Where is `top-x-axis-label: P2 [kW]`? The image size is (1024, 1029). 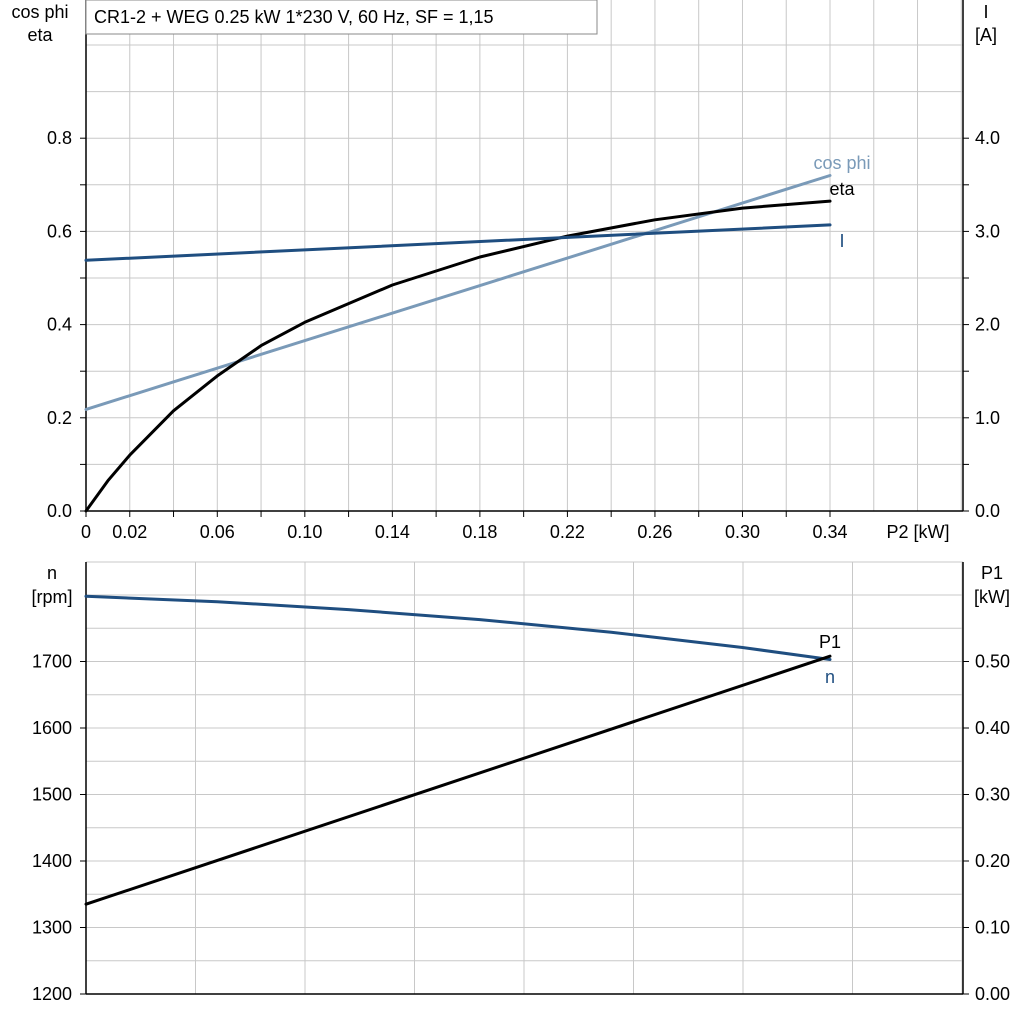 top-x-axis-label: P2 [kW] is located at coordinates (917, 532).